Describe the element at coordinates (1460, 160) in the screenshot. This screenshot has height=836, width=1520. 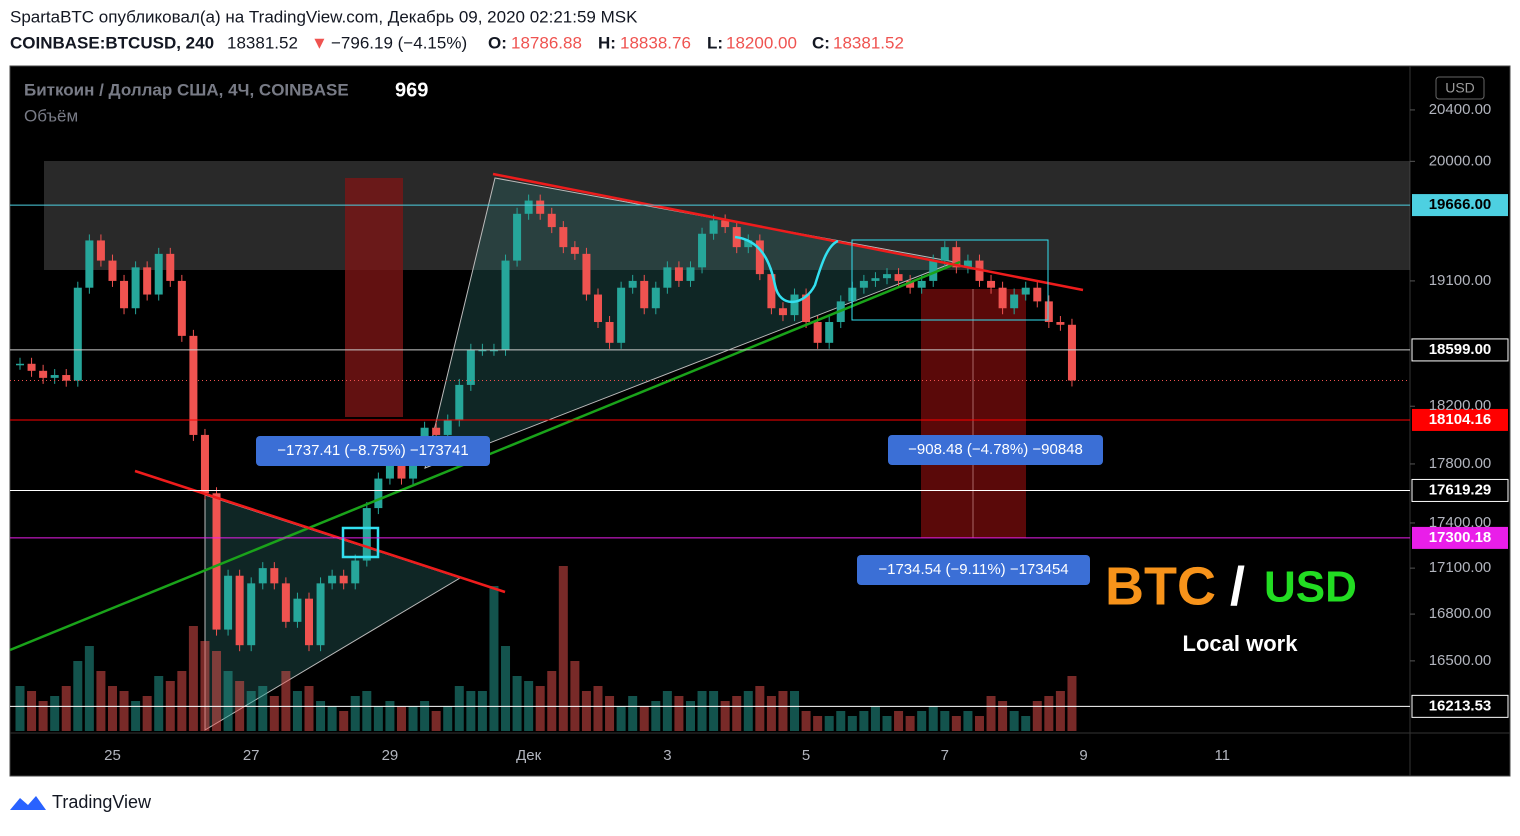
I see `y-tick-label: 20000.00` at that location.